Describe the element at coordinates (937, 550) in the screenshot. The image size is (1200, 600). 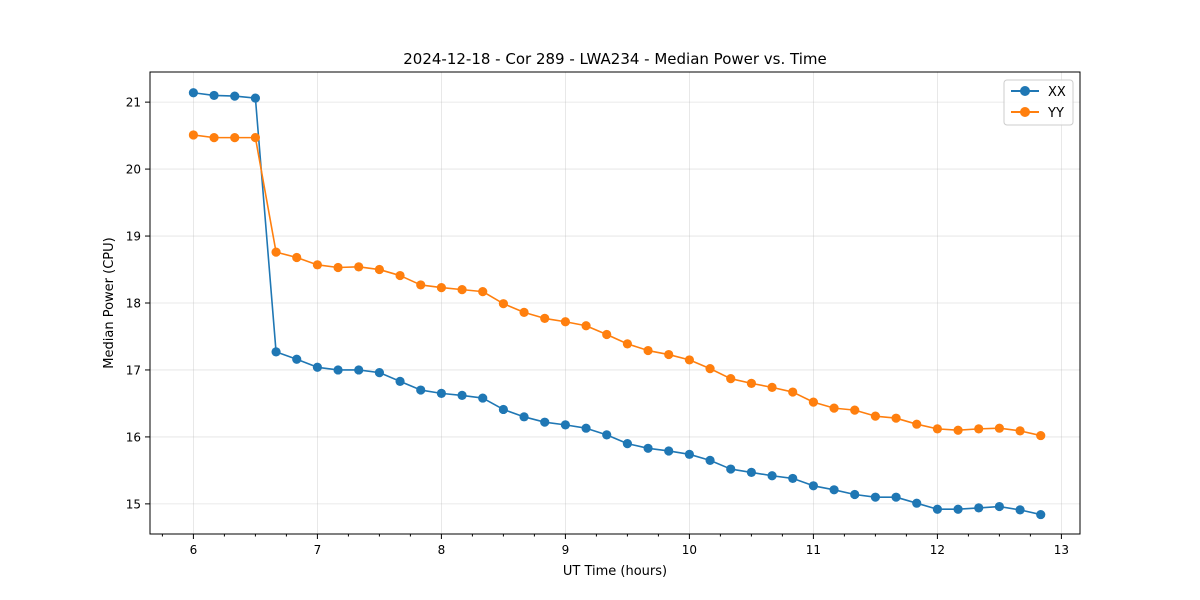
I see `x-tick-label: 12` at that location.